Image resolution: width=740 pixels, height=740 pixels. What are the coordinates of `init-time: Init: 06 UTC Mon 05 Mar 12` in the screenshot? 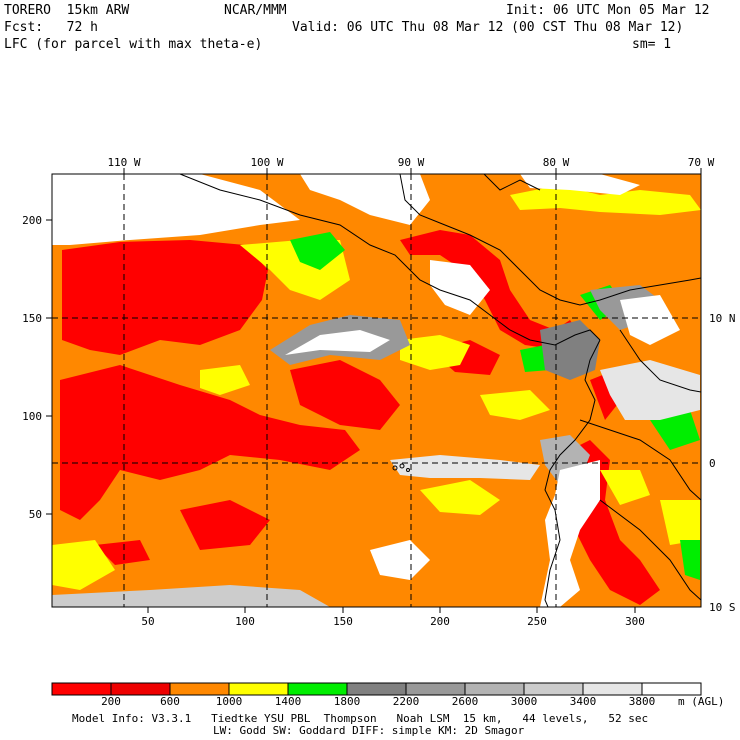 It's located at (608, 10).